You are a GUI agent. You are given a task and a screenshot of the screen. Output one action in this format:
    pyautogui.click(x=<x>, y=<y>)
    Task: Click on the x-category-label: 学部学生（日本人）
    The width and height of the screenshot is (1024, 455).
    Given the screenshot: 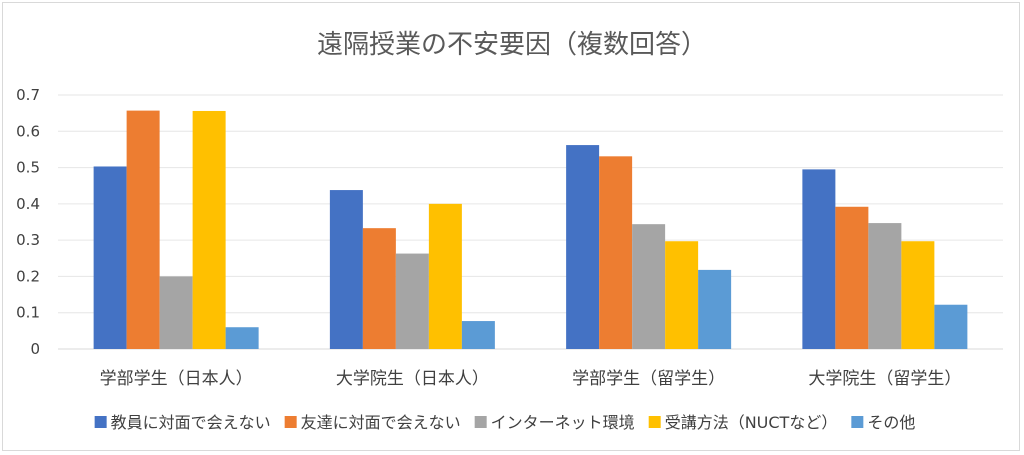 What is the action you would take?
    pyautogui.click(x=176, y=379)
    